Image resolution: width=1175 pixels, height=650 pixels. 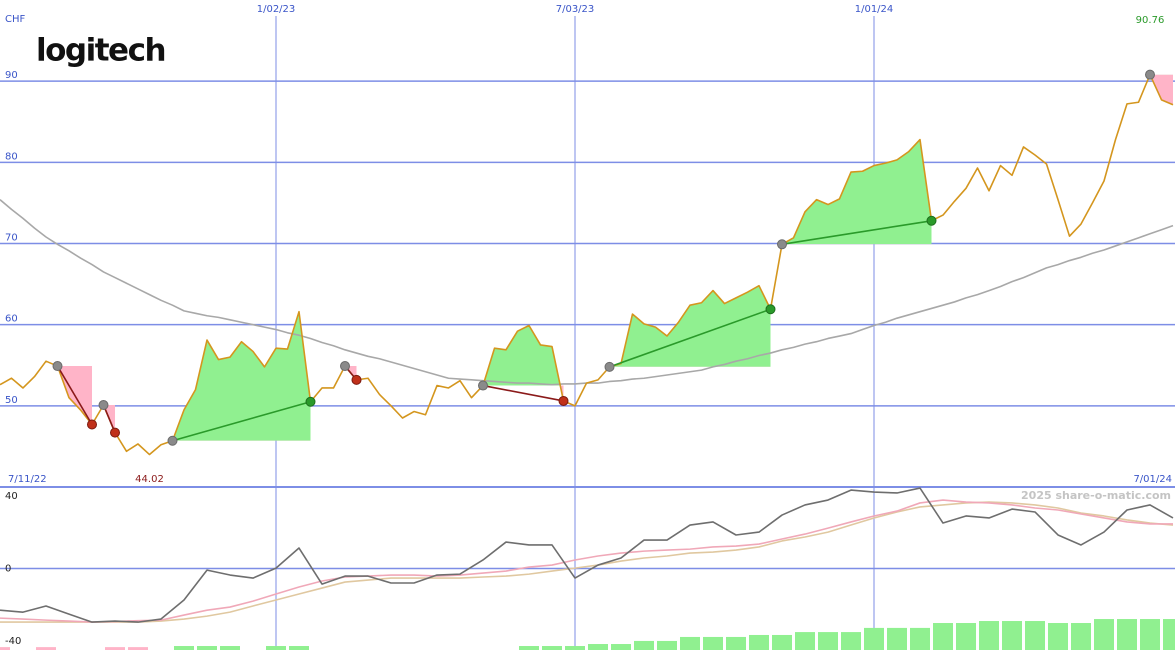 I want to click on y-tick-label: 0, so click(x=8, y=569).